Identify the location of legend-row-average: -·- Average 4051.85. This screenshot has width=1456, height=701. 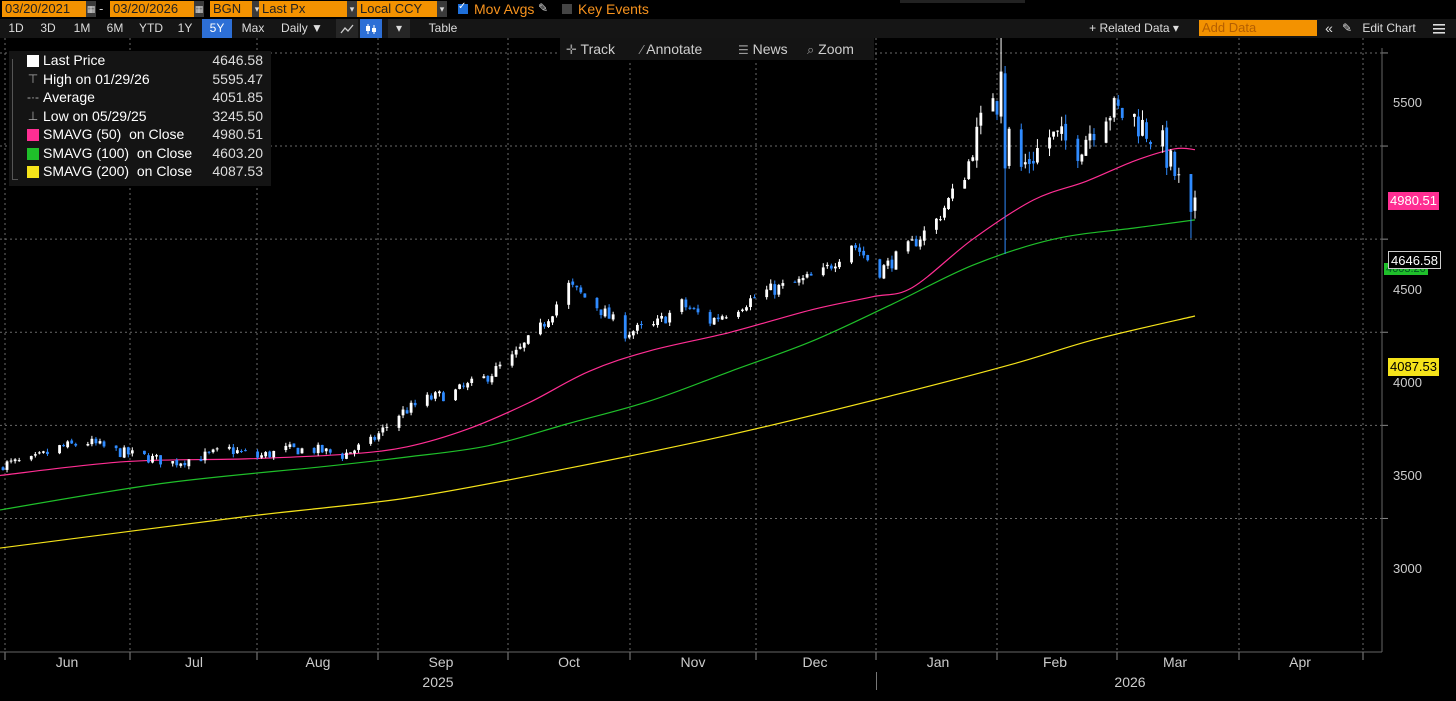
(140, 97).